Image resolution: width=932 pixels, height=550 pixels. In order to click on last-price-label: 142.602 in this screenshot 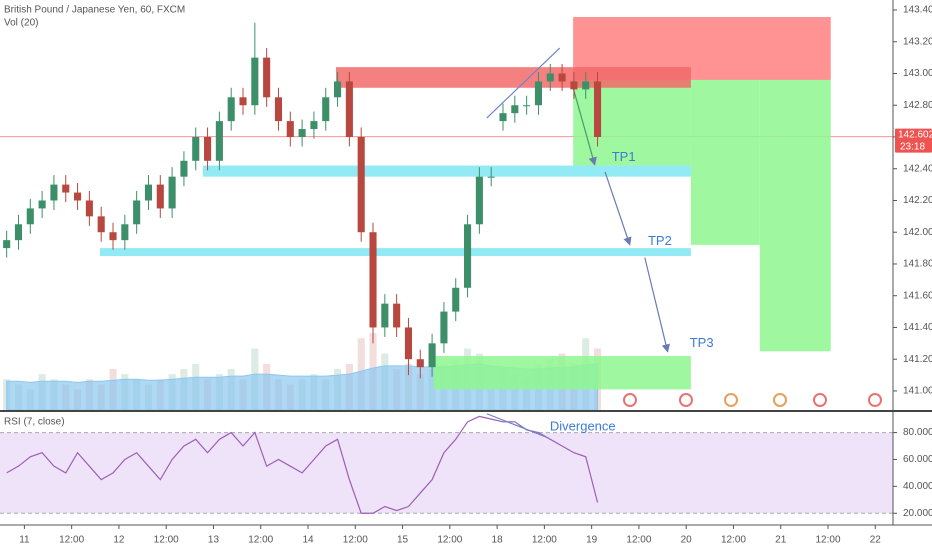, I will do `click(915, 134)`.